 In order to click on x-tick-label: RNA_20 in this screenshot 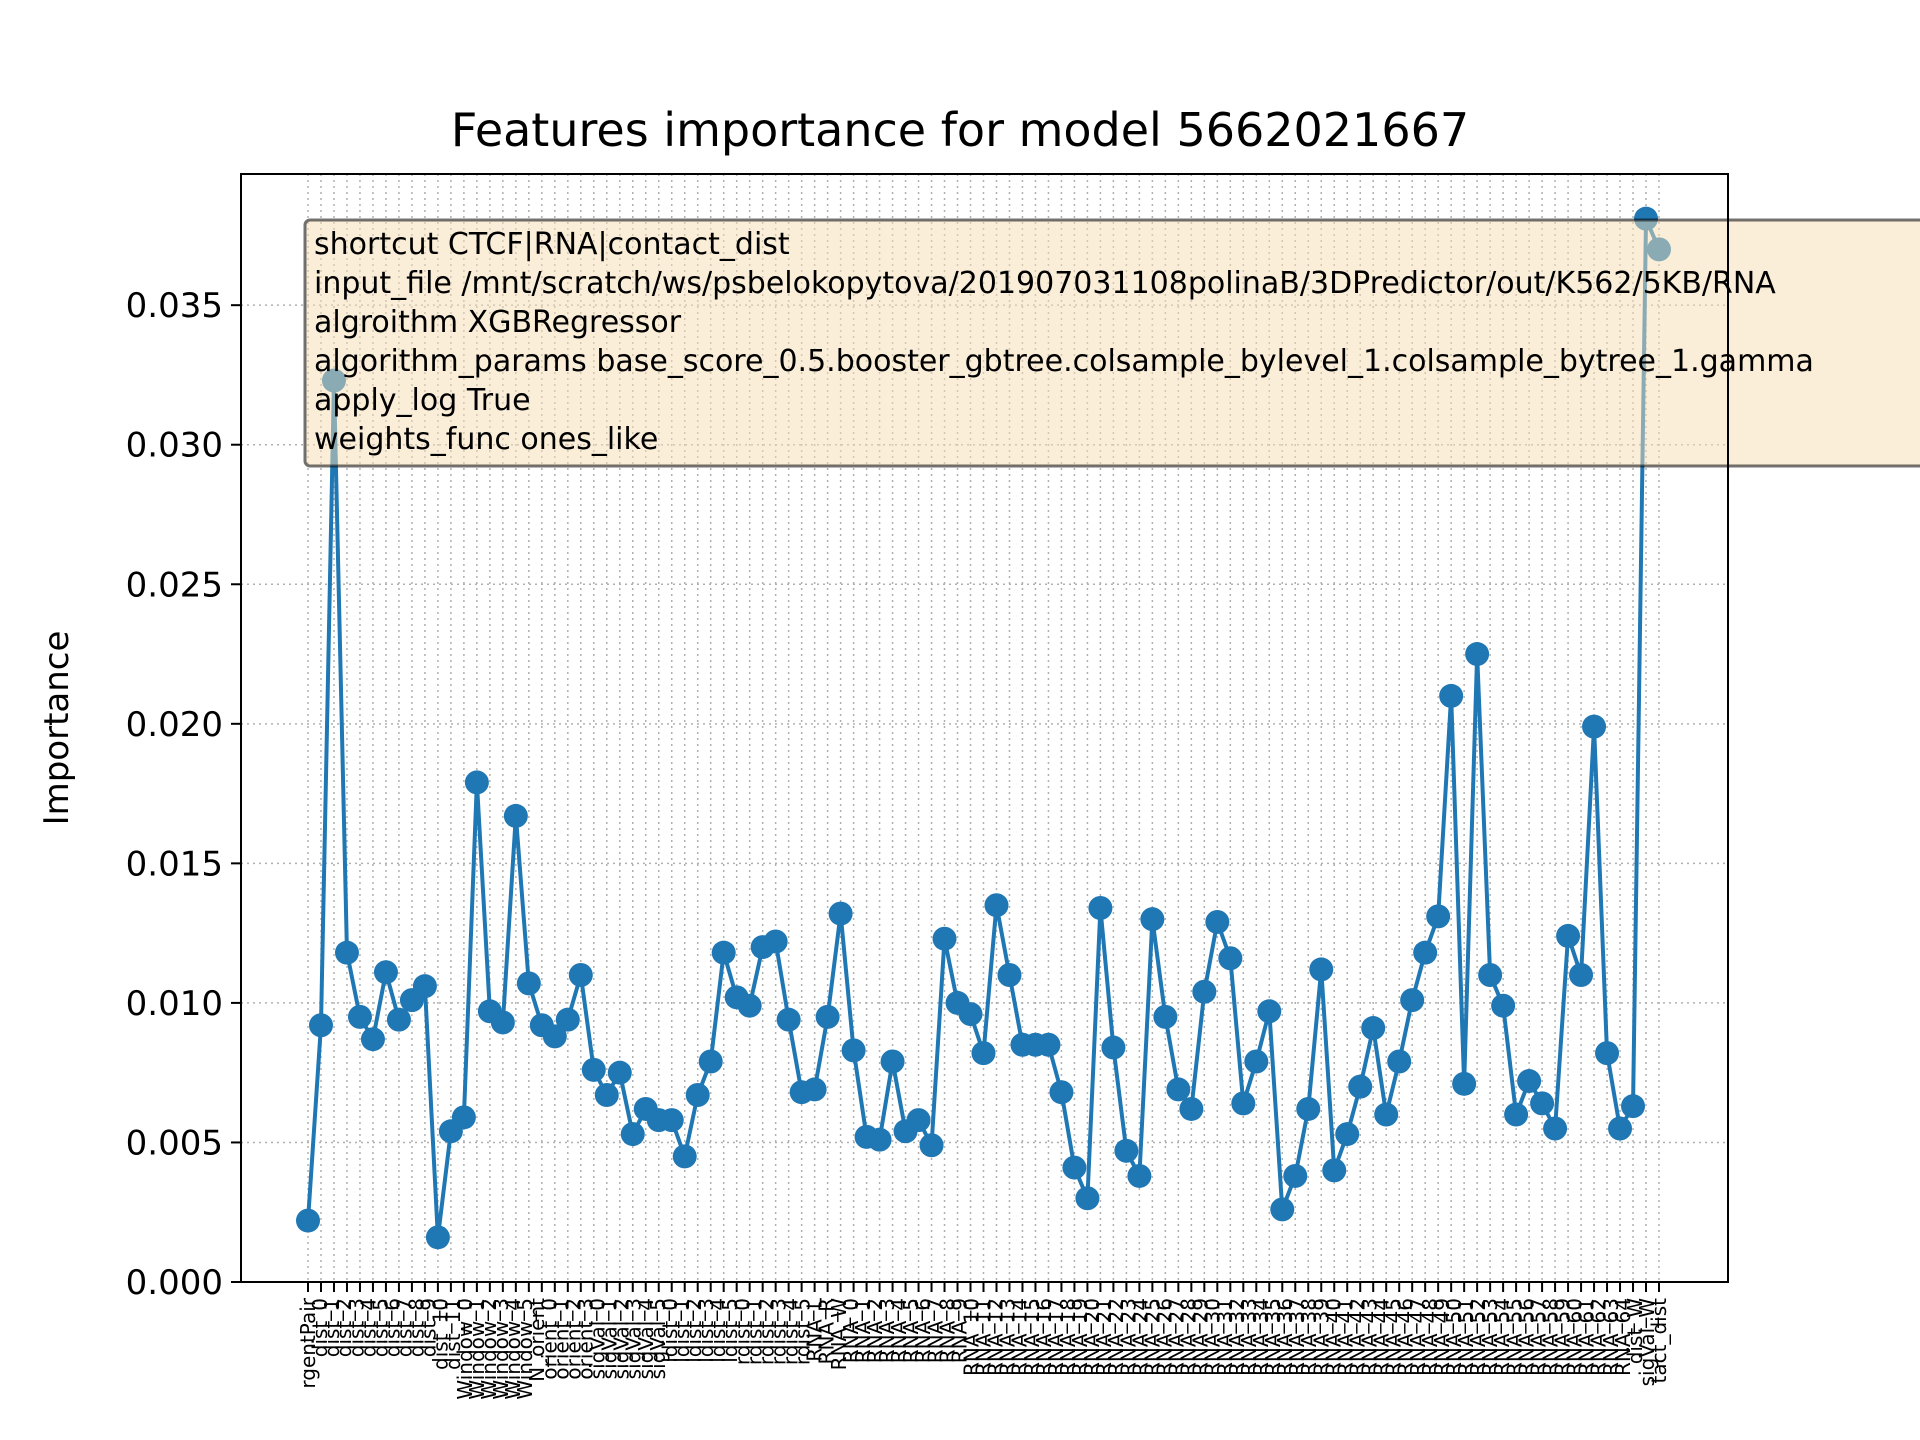, I will do `click(1092, 1337)`.